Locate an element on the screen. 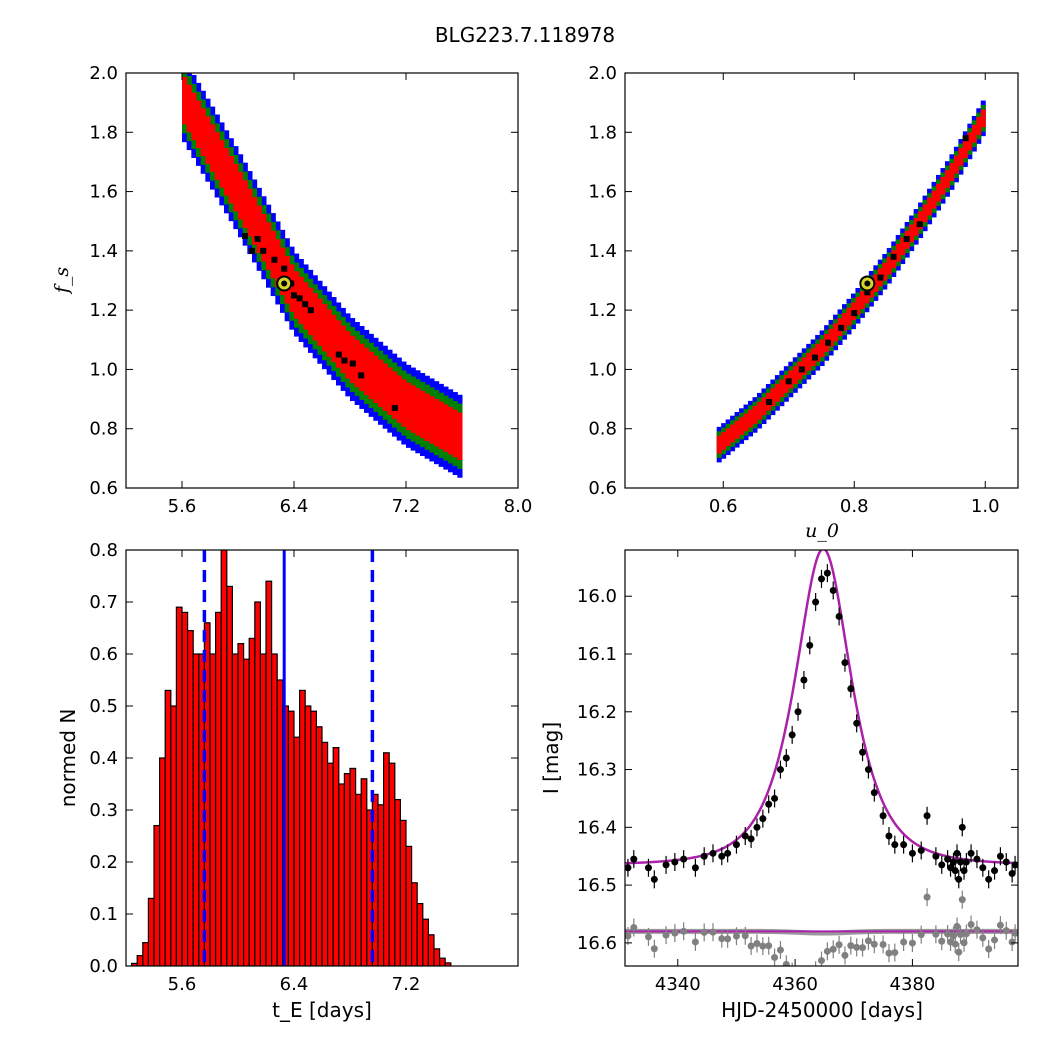 The width and height of the screenshot is (1050, 1054). y-tick-label: 16.2 is located at coordinates (597, 712).